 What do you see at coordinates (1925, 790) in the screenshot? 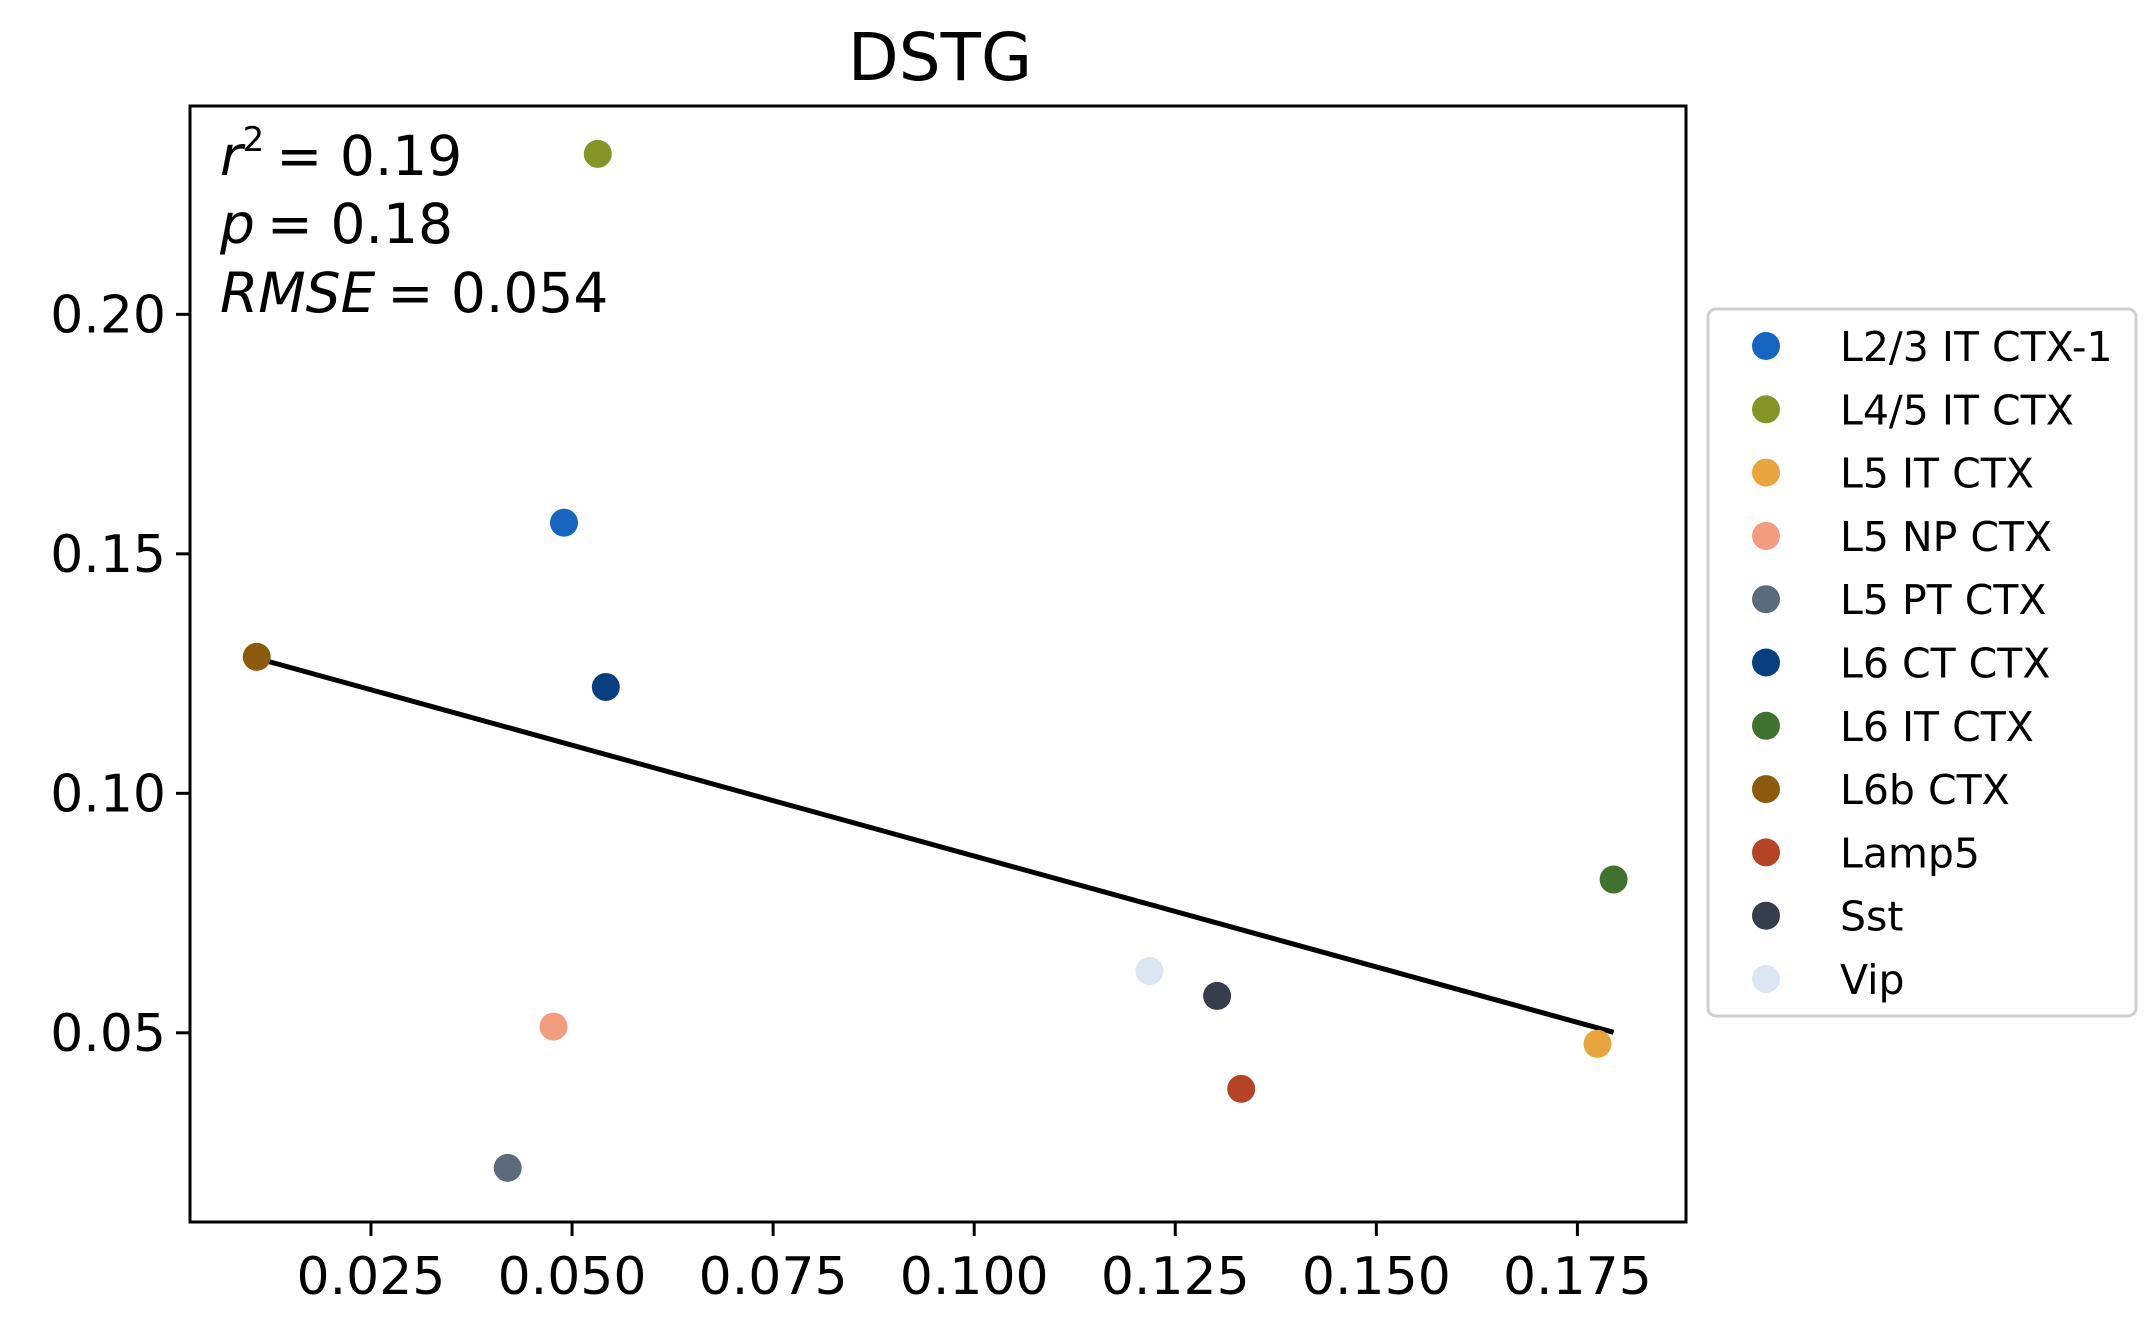
I see `legend-label-7: L6b CTX` at bounding box center [1925, 790].